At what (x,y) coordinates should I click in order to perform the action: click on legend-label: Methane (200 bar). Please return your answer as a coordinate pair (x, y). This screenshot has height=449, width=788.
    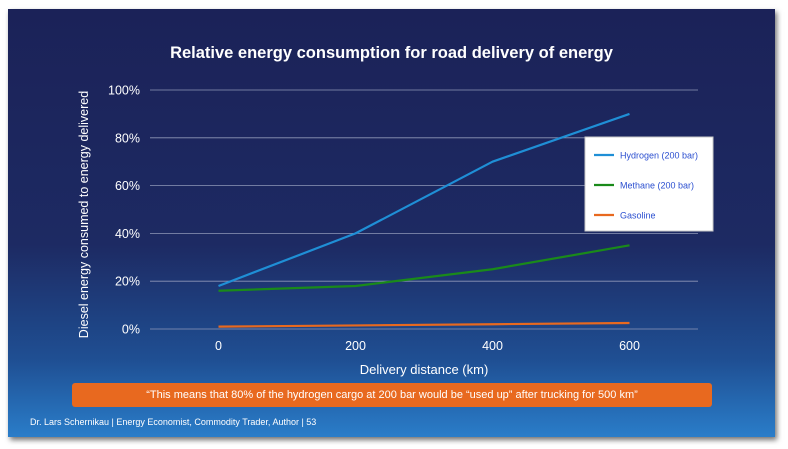
    Looking at the image, I should click on (657, 186).